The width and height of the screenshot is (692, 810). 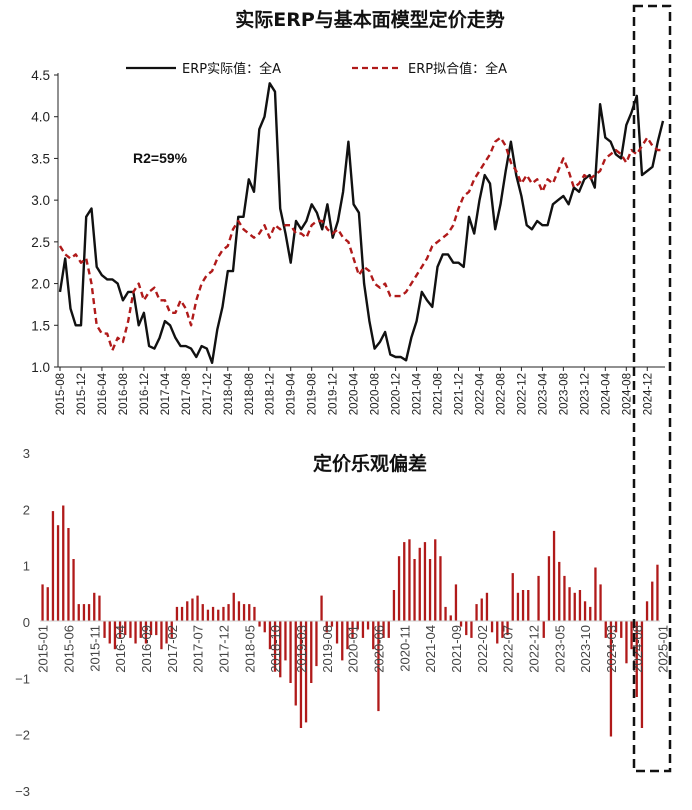 What do you see at coordinates (275, 649) in the screenshot?
I see `x-tick-label: 2018-10` at bounding box center [275, 649].